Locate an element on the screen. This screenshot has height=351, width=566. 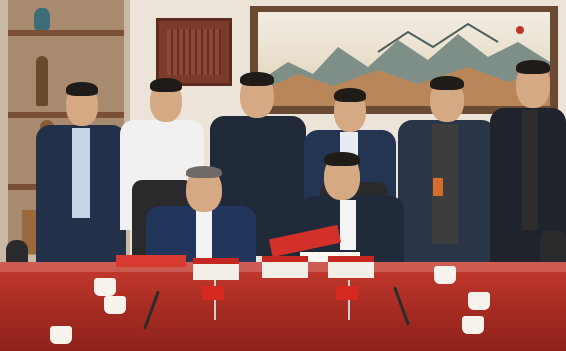
signing-folder is located at coordinates (151, 261).